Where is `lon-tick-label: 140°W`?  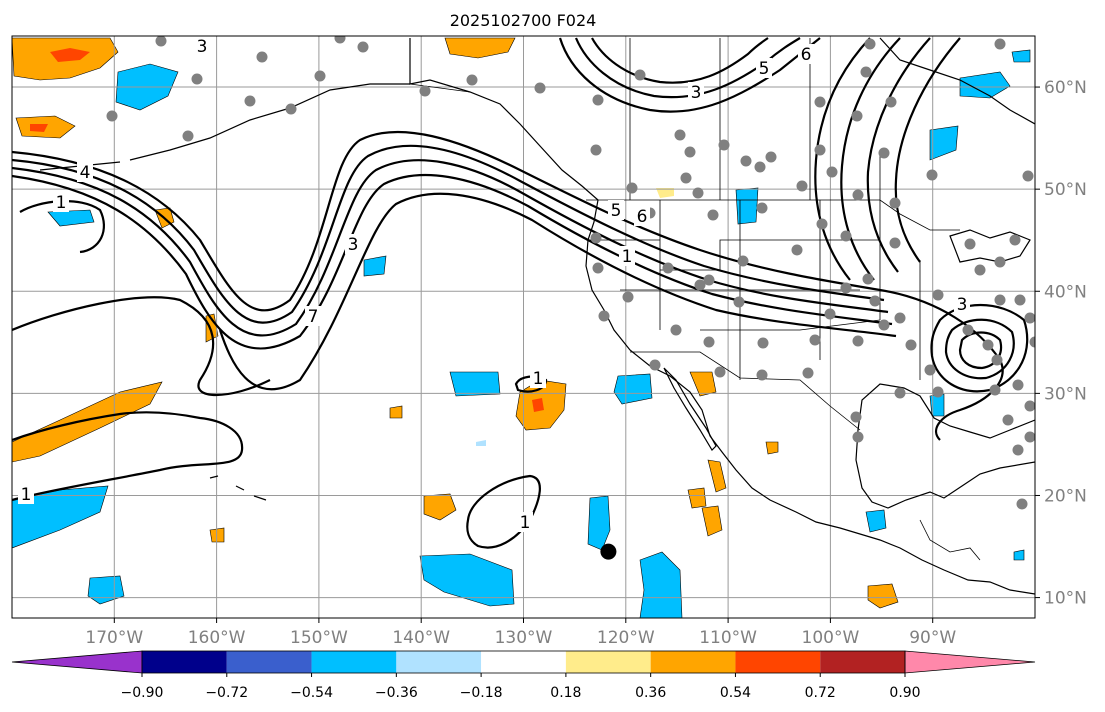 lon-tick-label: 140°W is located at coordinates (421, 638).